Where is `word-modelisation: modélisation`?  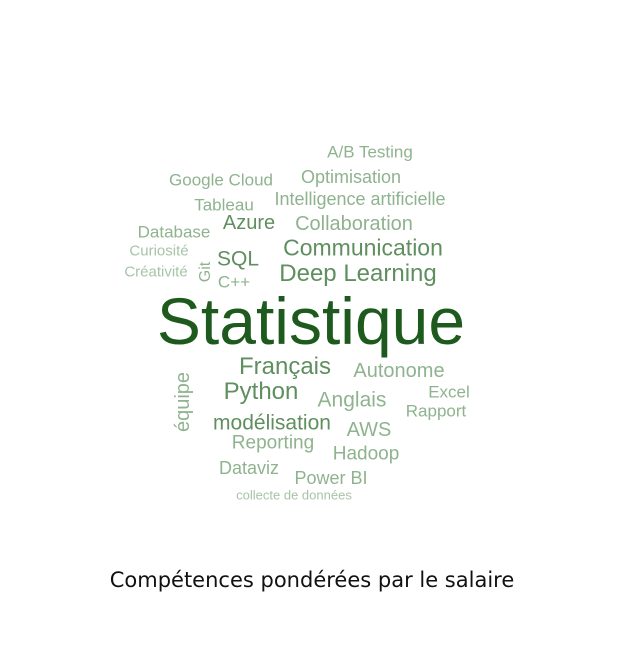 word-modelisation: modélisation is located at coordinates (272, 423).